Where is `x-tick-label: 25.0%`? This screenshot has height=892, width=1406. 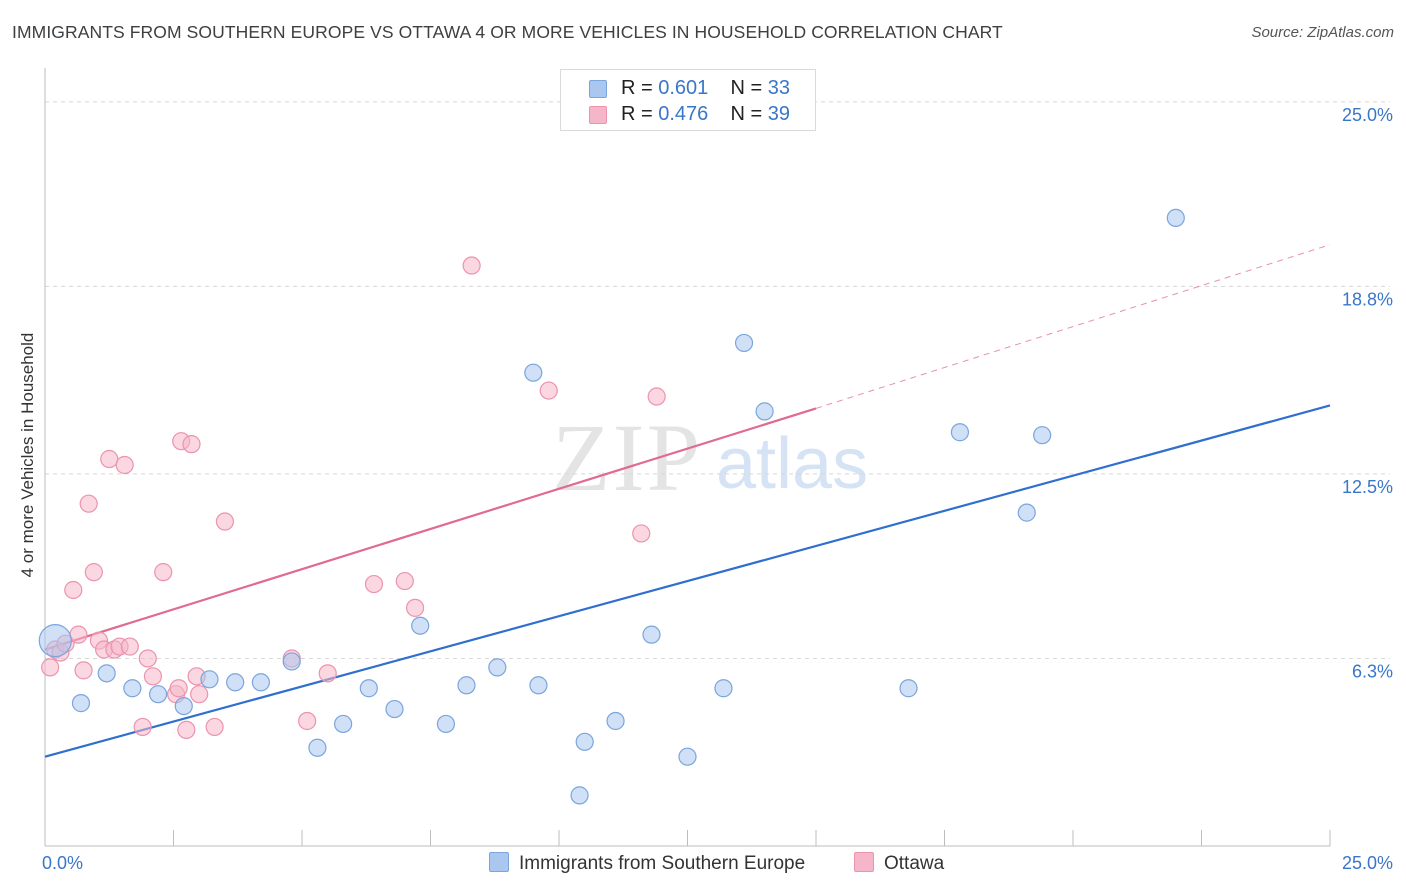
x-tick-label: 25.0% is located at coordinates (1367, 863).